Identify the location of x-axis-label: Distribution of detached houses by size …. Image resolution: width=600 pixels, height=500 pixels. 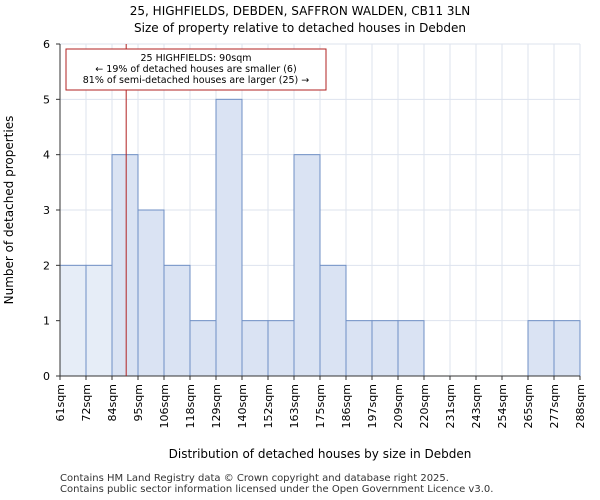
(320, 454).